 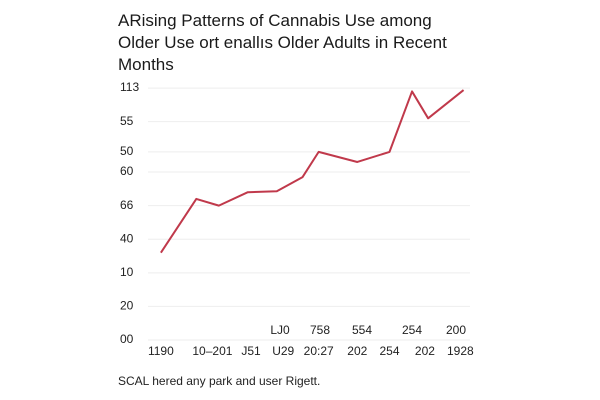 What do you see at coordinates (412, 330) in the screenshot?
I see `annotation: 254` at bounding box center [412, 330].